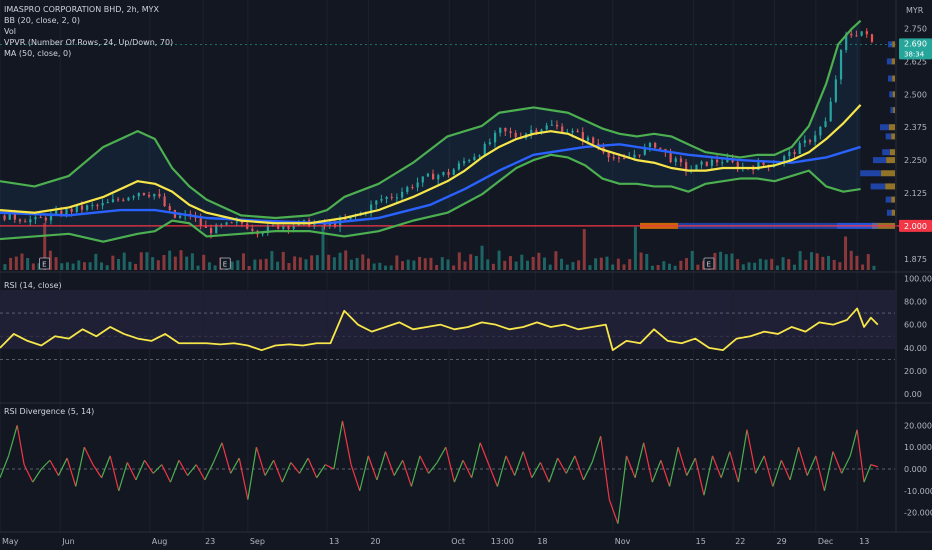  Describe the element at coordinates (38, 53) in the screenshot. I see `legend-ma: MA (50, close, 0)` at that location.